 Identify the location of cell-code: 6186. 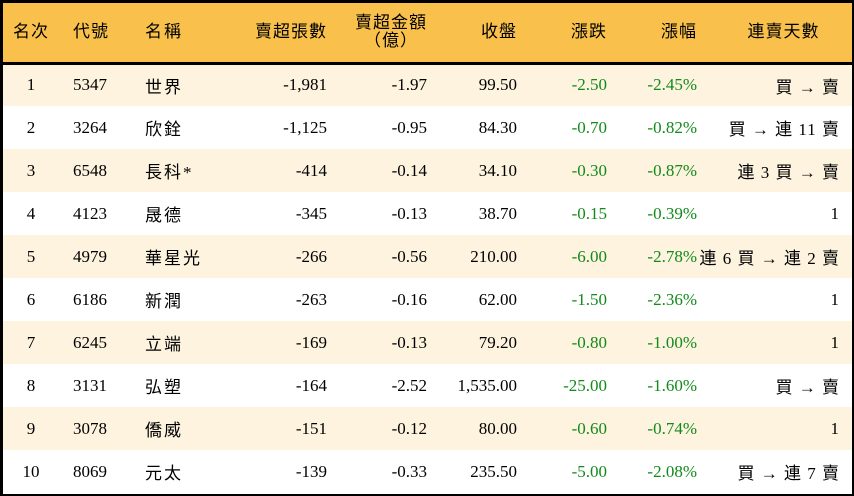
(90, 299).